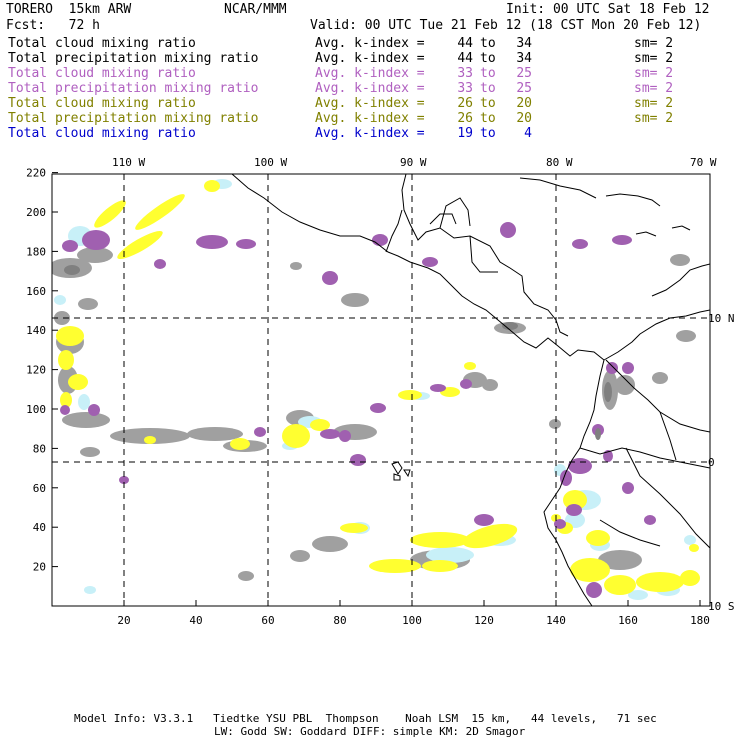  I want to click on x-tick-label: 100, so click(412, 620).